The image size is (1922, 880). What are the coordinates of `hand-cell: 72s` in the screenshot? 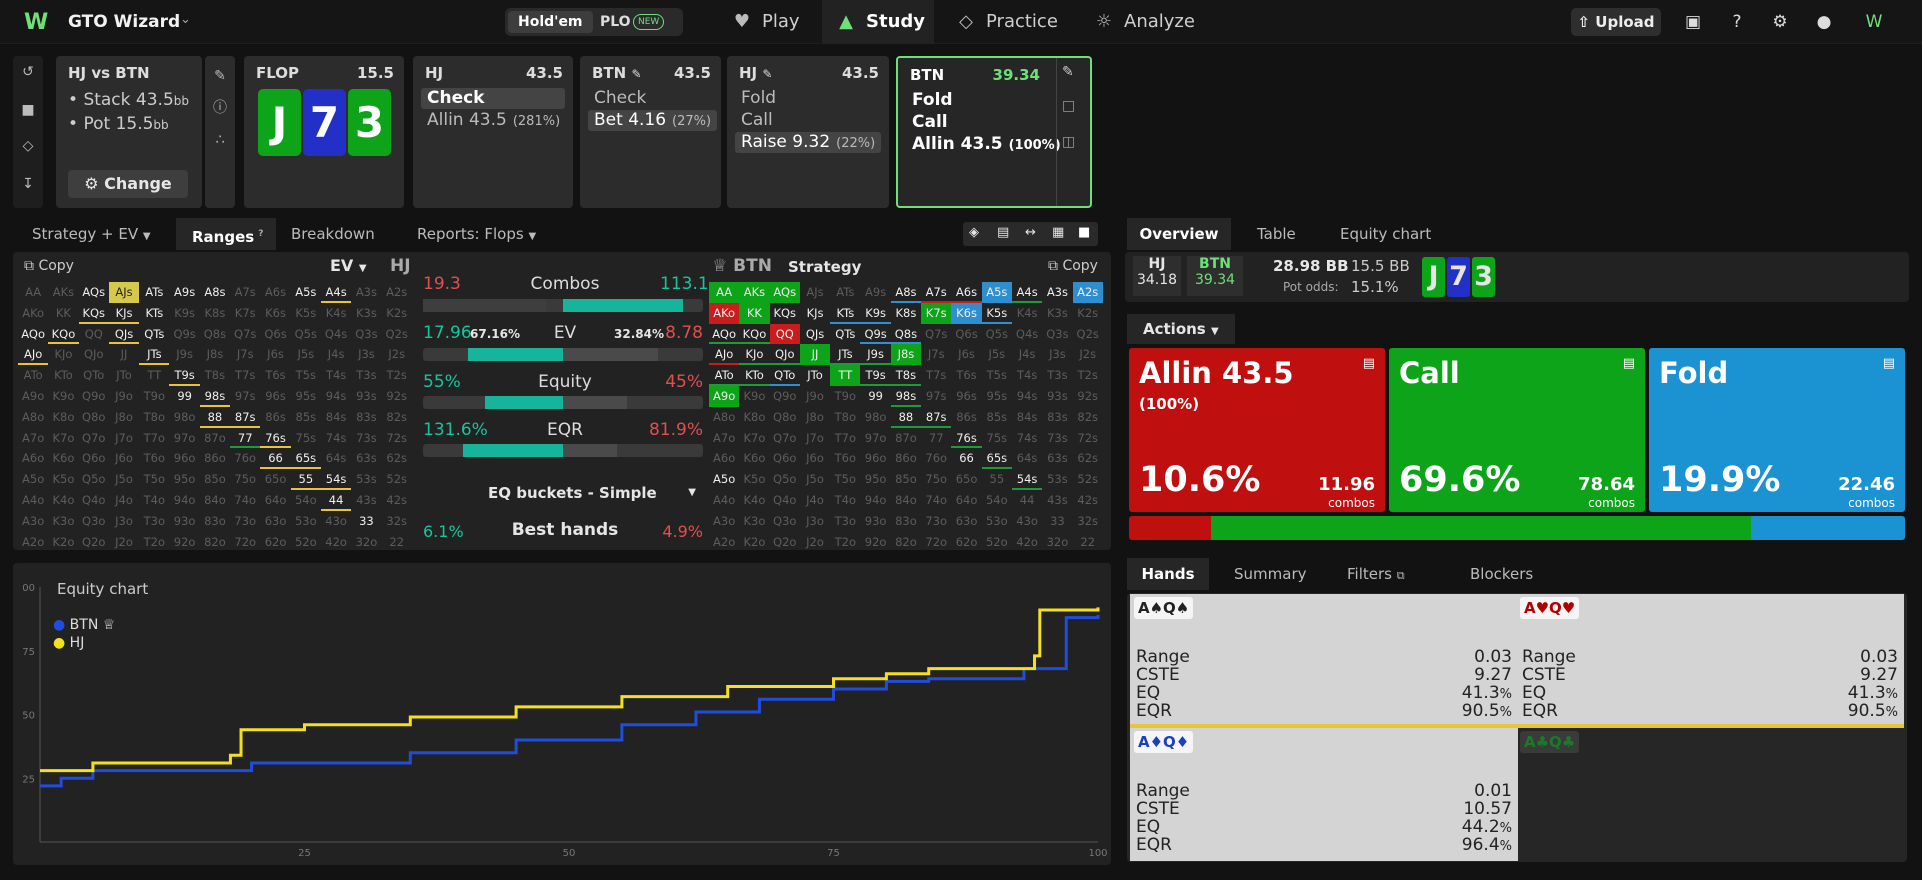 It's located at (397, 437).